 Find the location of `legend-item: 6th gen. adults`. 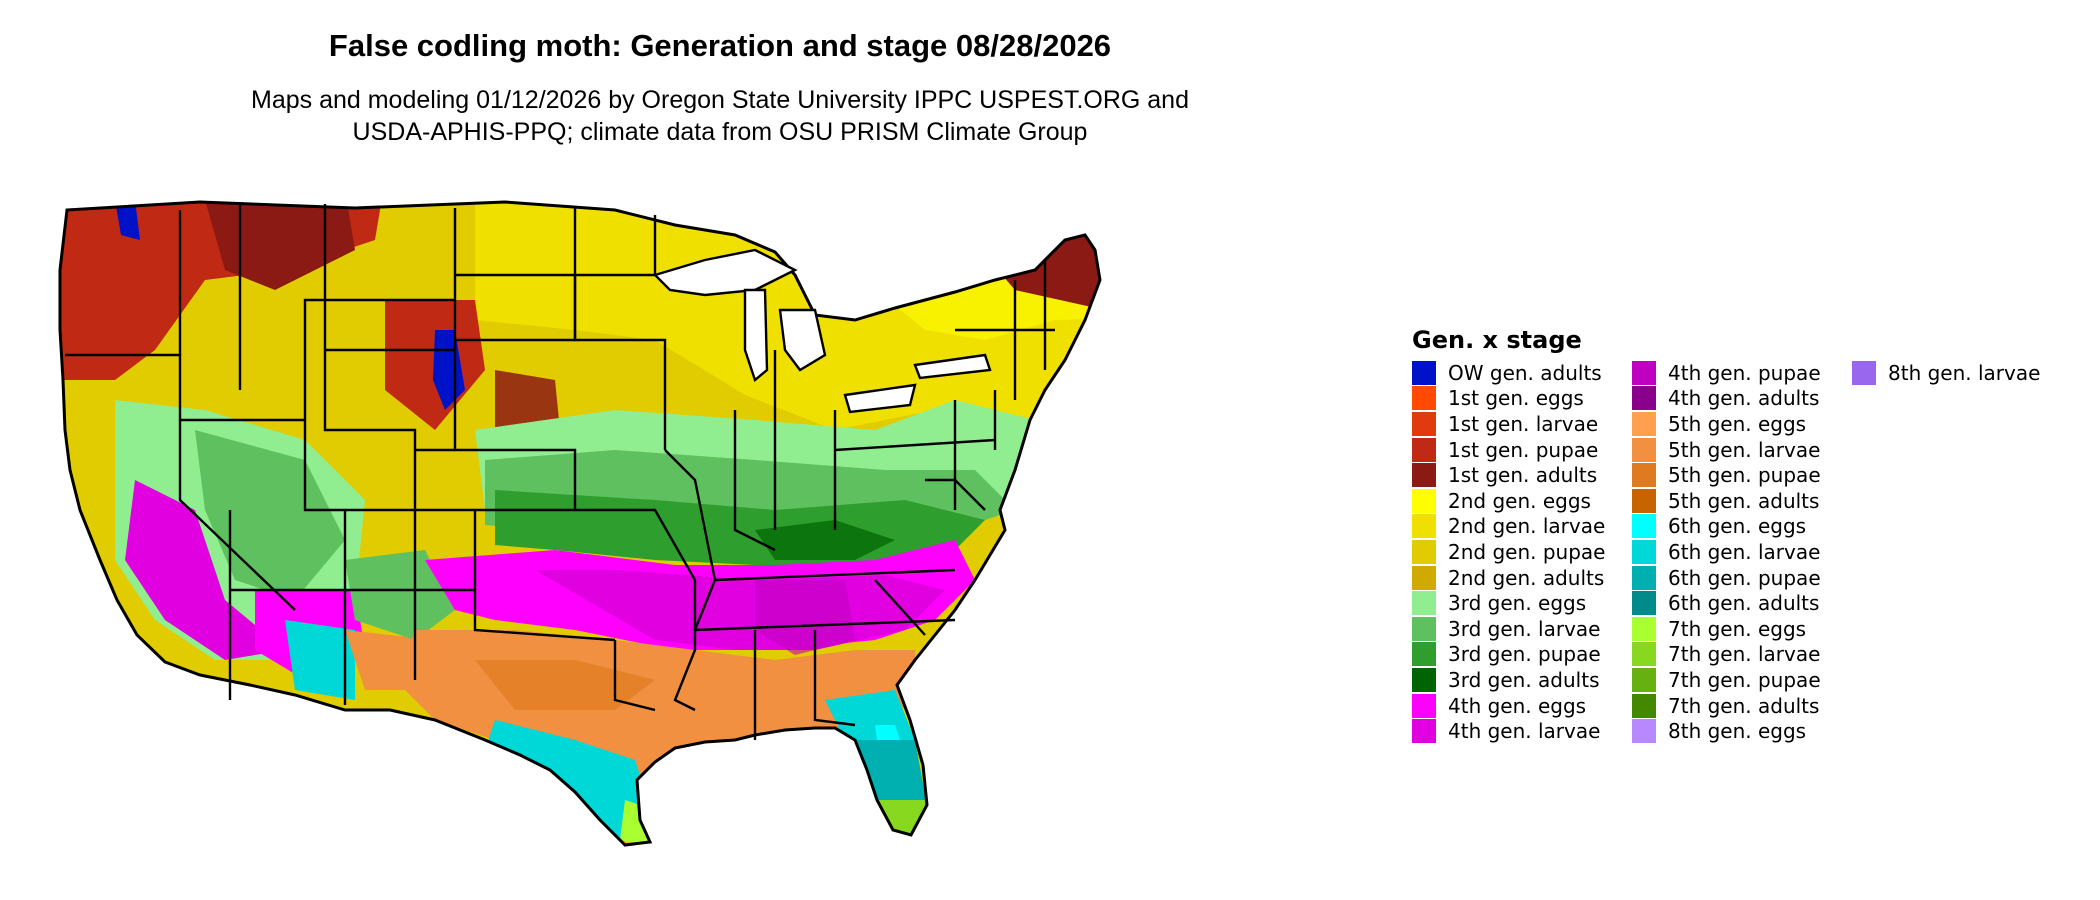

legend-item: 6th gen. adults is located at coordinates (1726, 603).